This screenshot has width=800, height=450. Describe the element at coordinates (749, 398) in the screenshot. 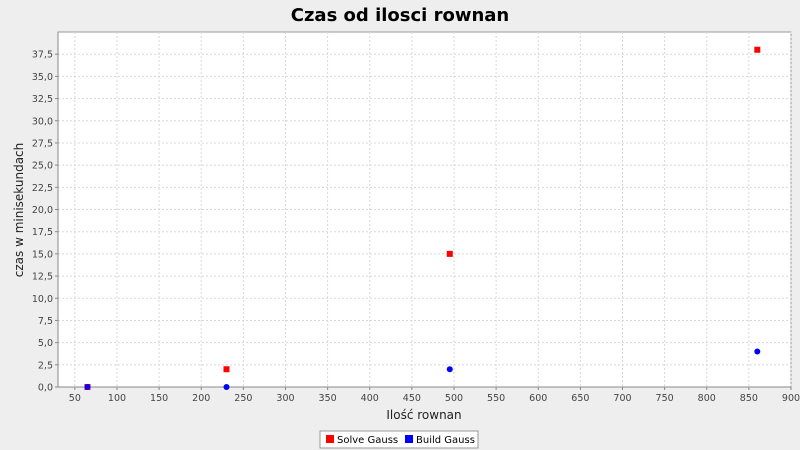

I see `x-tick-label: 850` at that location.